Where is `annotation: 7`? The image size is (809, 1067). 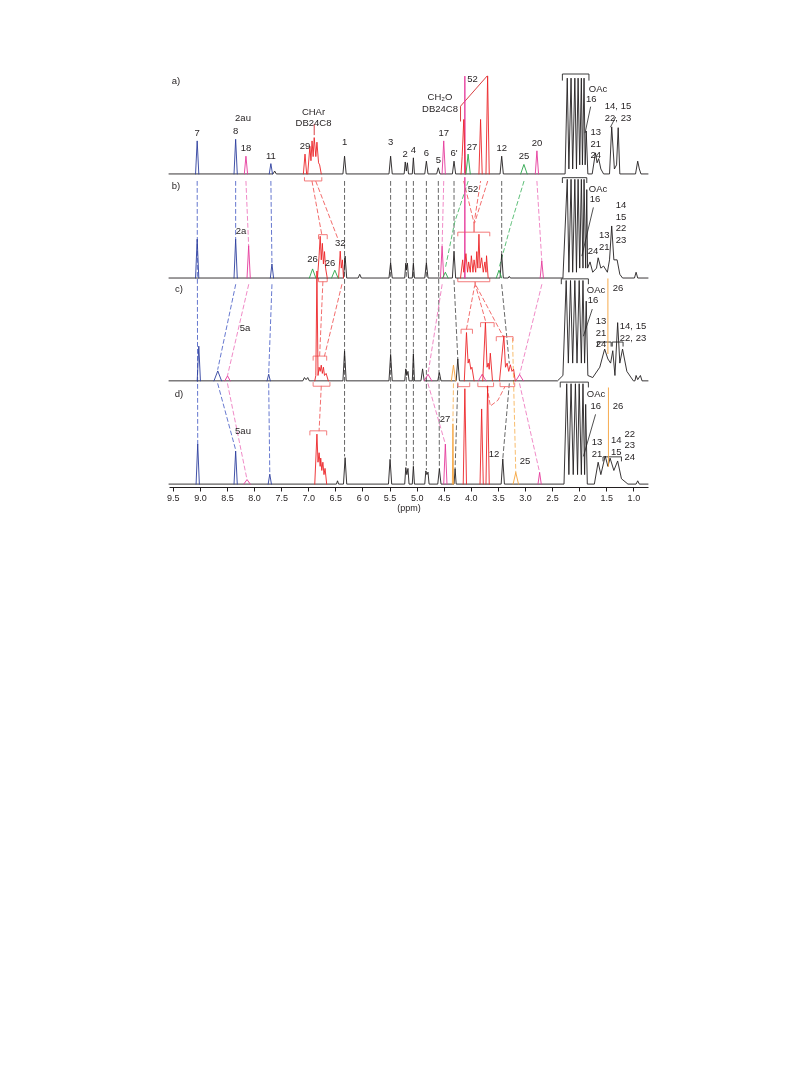 annotation: 7 is located at coordinates (197, 132).